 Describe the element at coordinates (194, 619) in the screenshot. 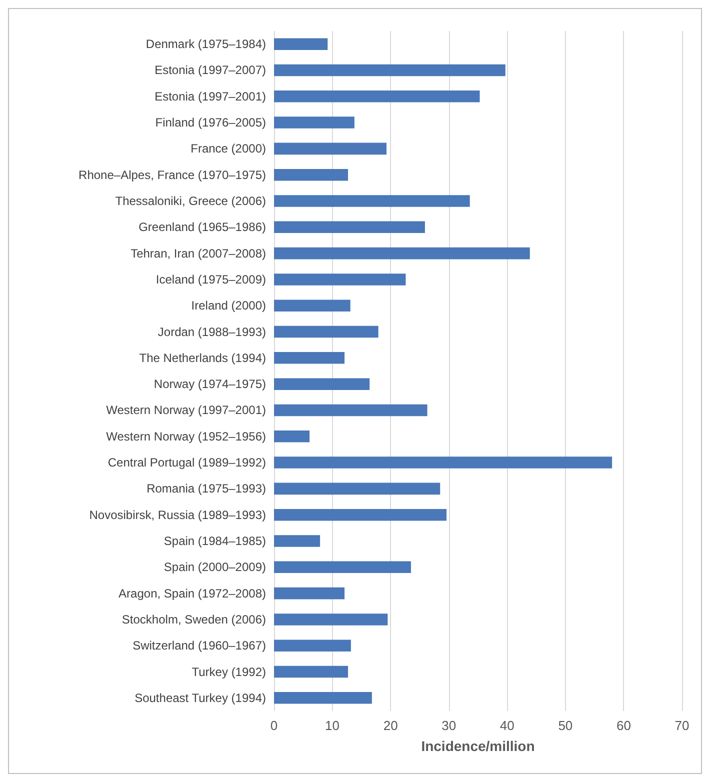

I see `y-tick-label: Stockholm, Sweden (2006)` at that location.